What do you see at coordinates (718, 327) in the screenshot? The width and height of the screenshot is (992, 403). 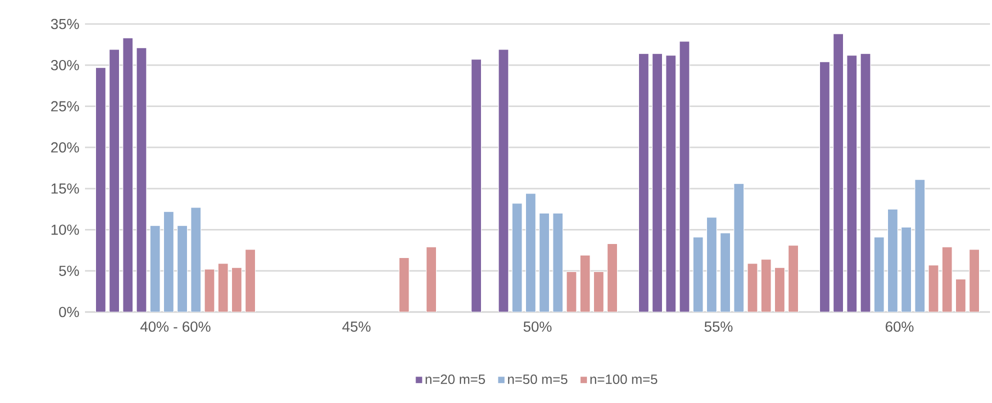 I see `x-tick-label: 55%` at bounding box center [718, 327].